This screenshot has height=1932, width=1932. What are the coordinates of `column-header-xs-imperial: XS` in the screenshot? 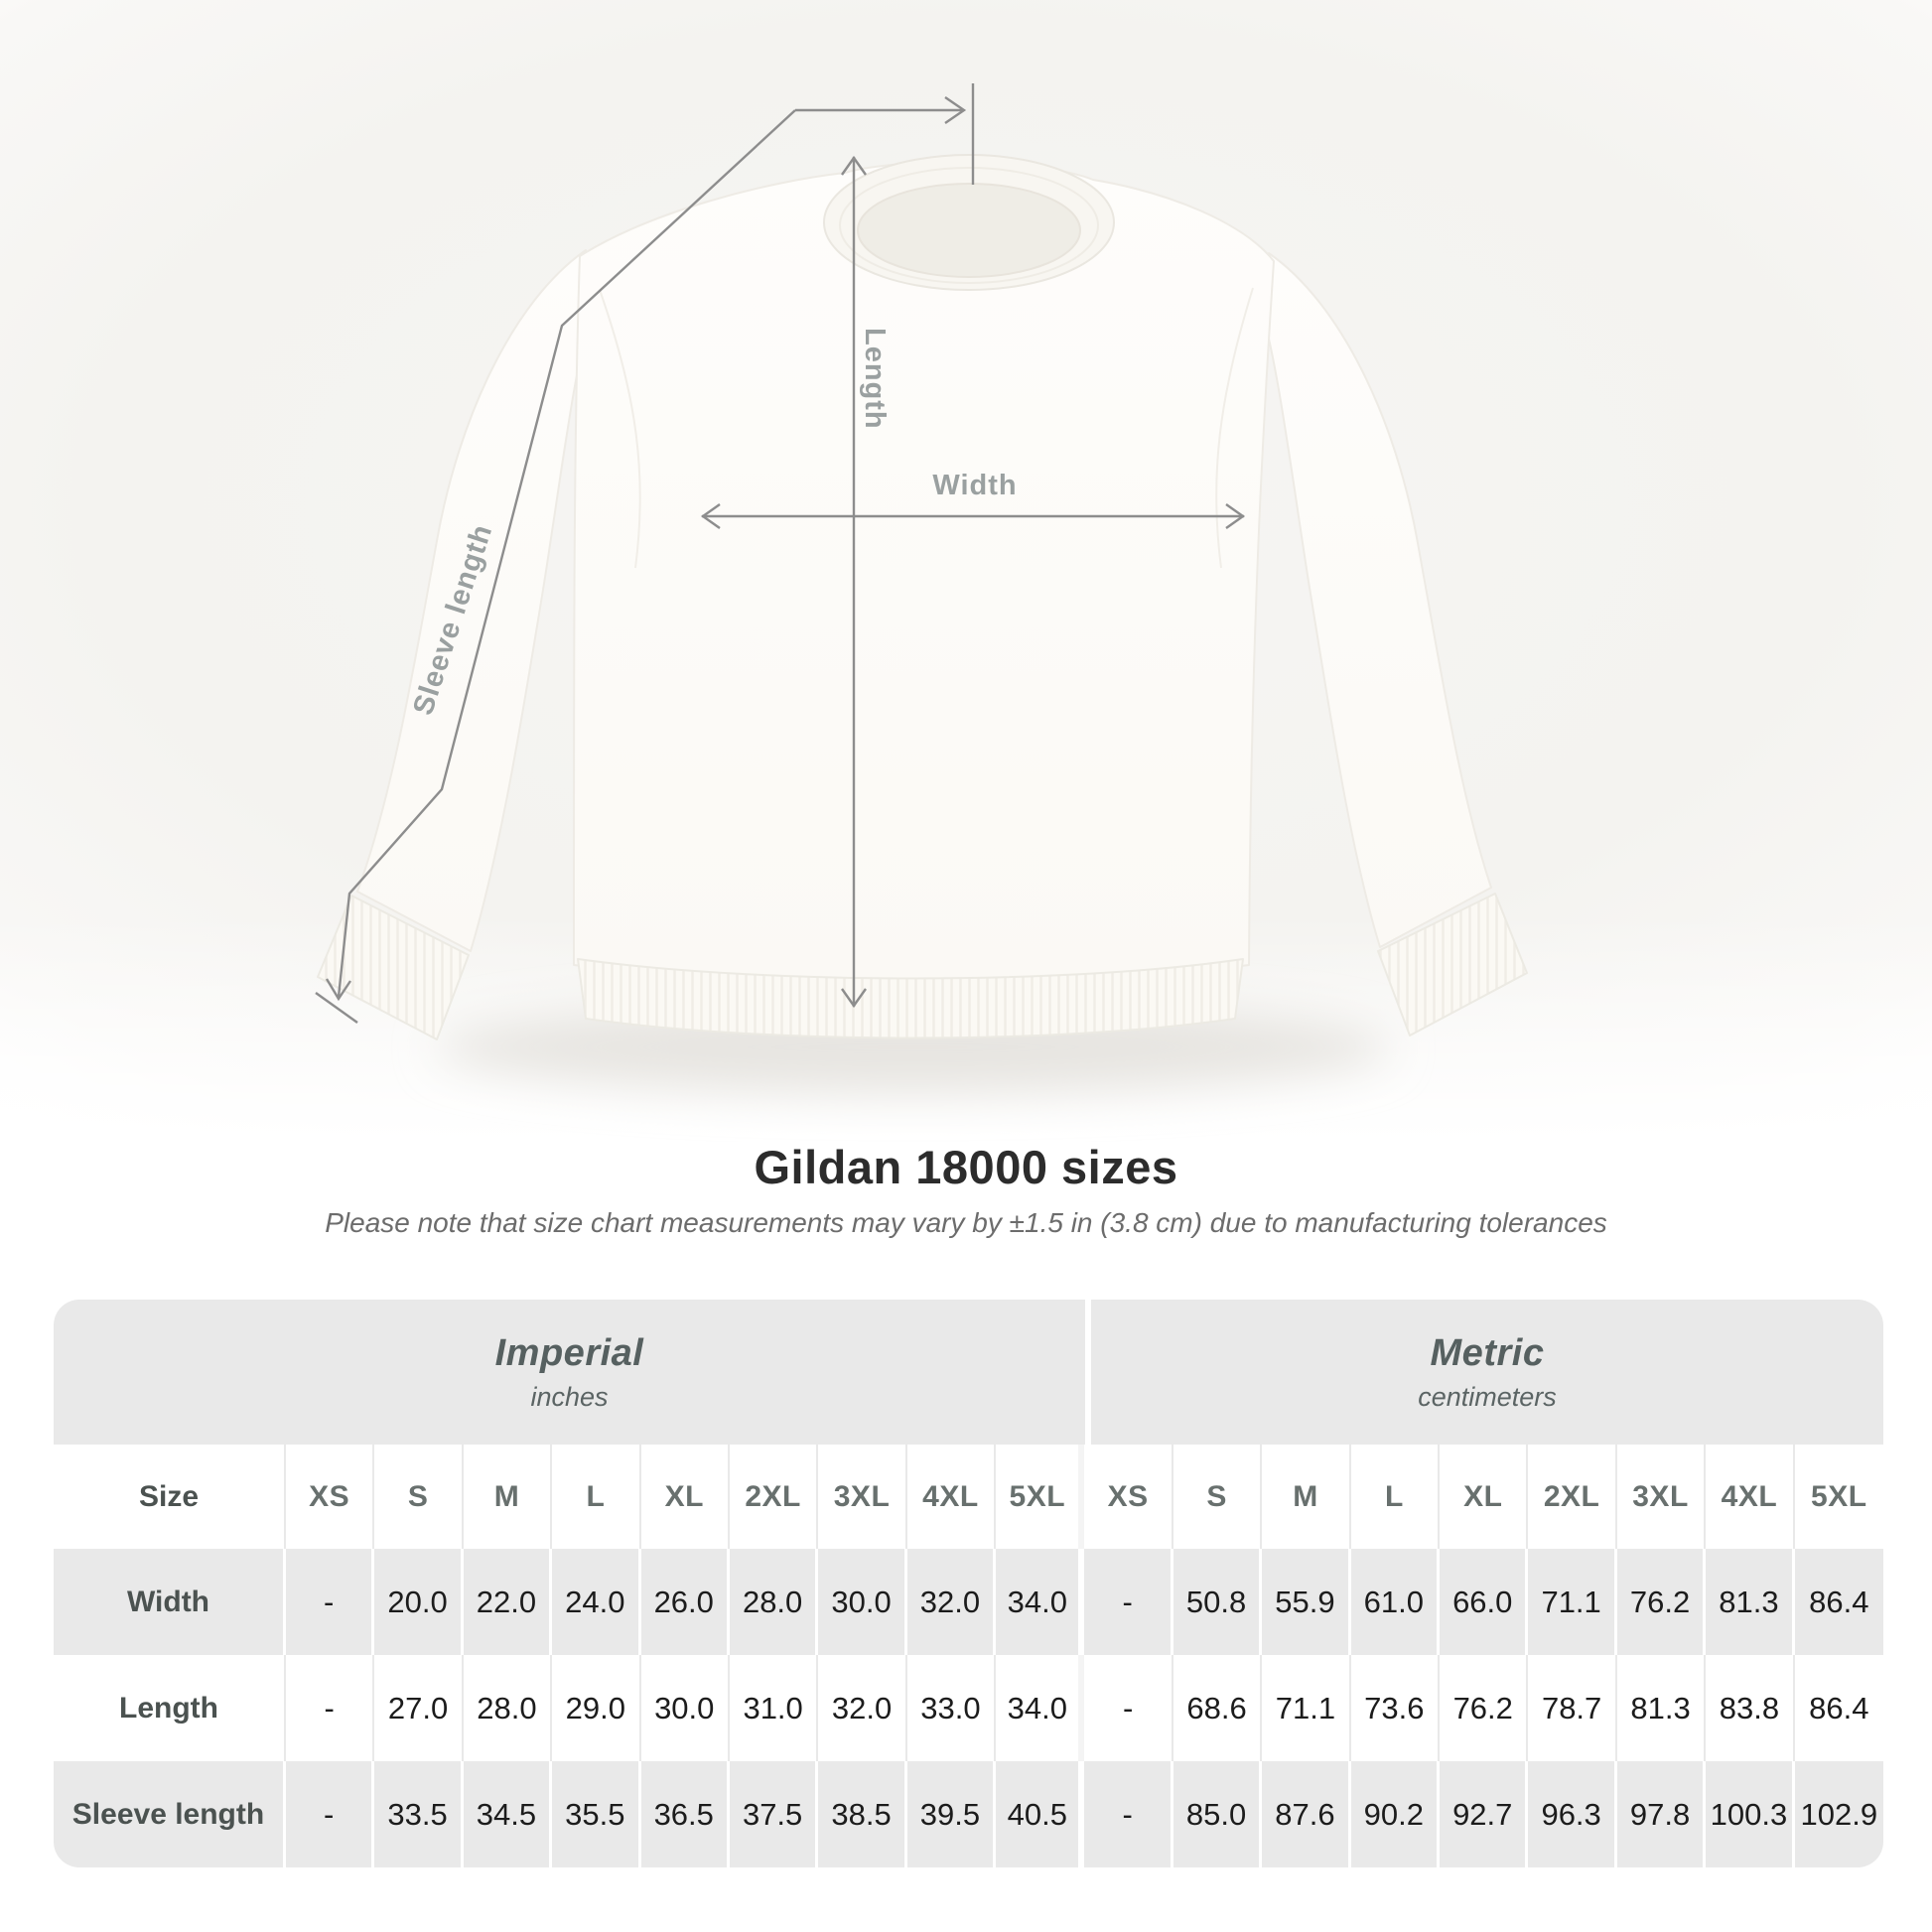 It's located at (330, 1497).